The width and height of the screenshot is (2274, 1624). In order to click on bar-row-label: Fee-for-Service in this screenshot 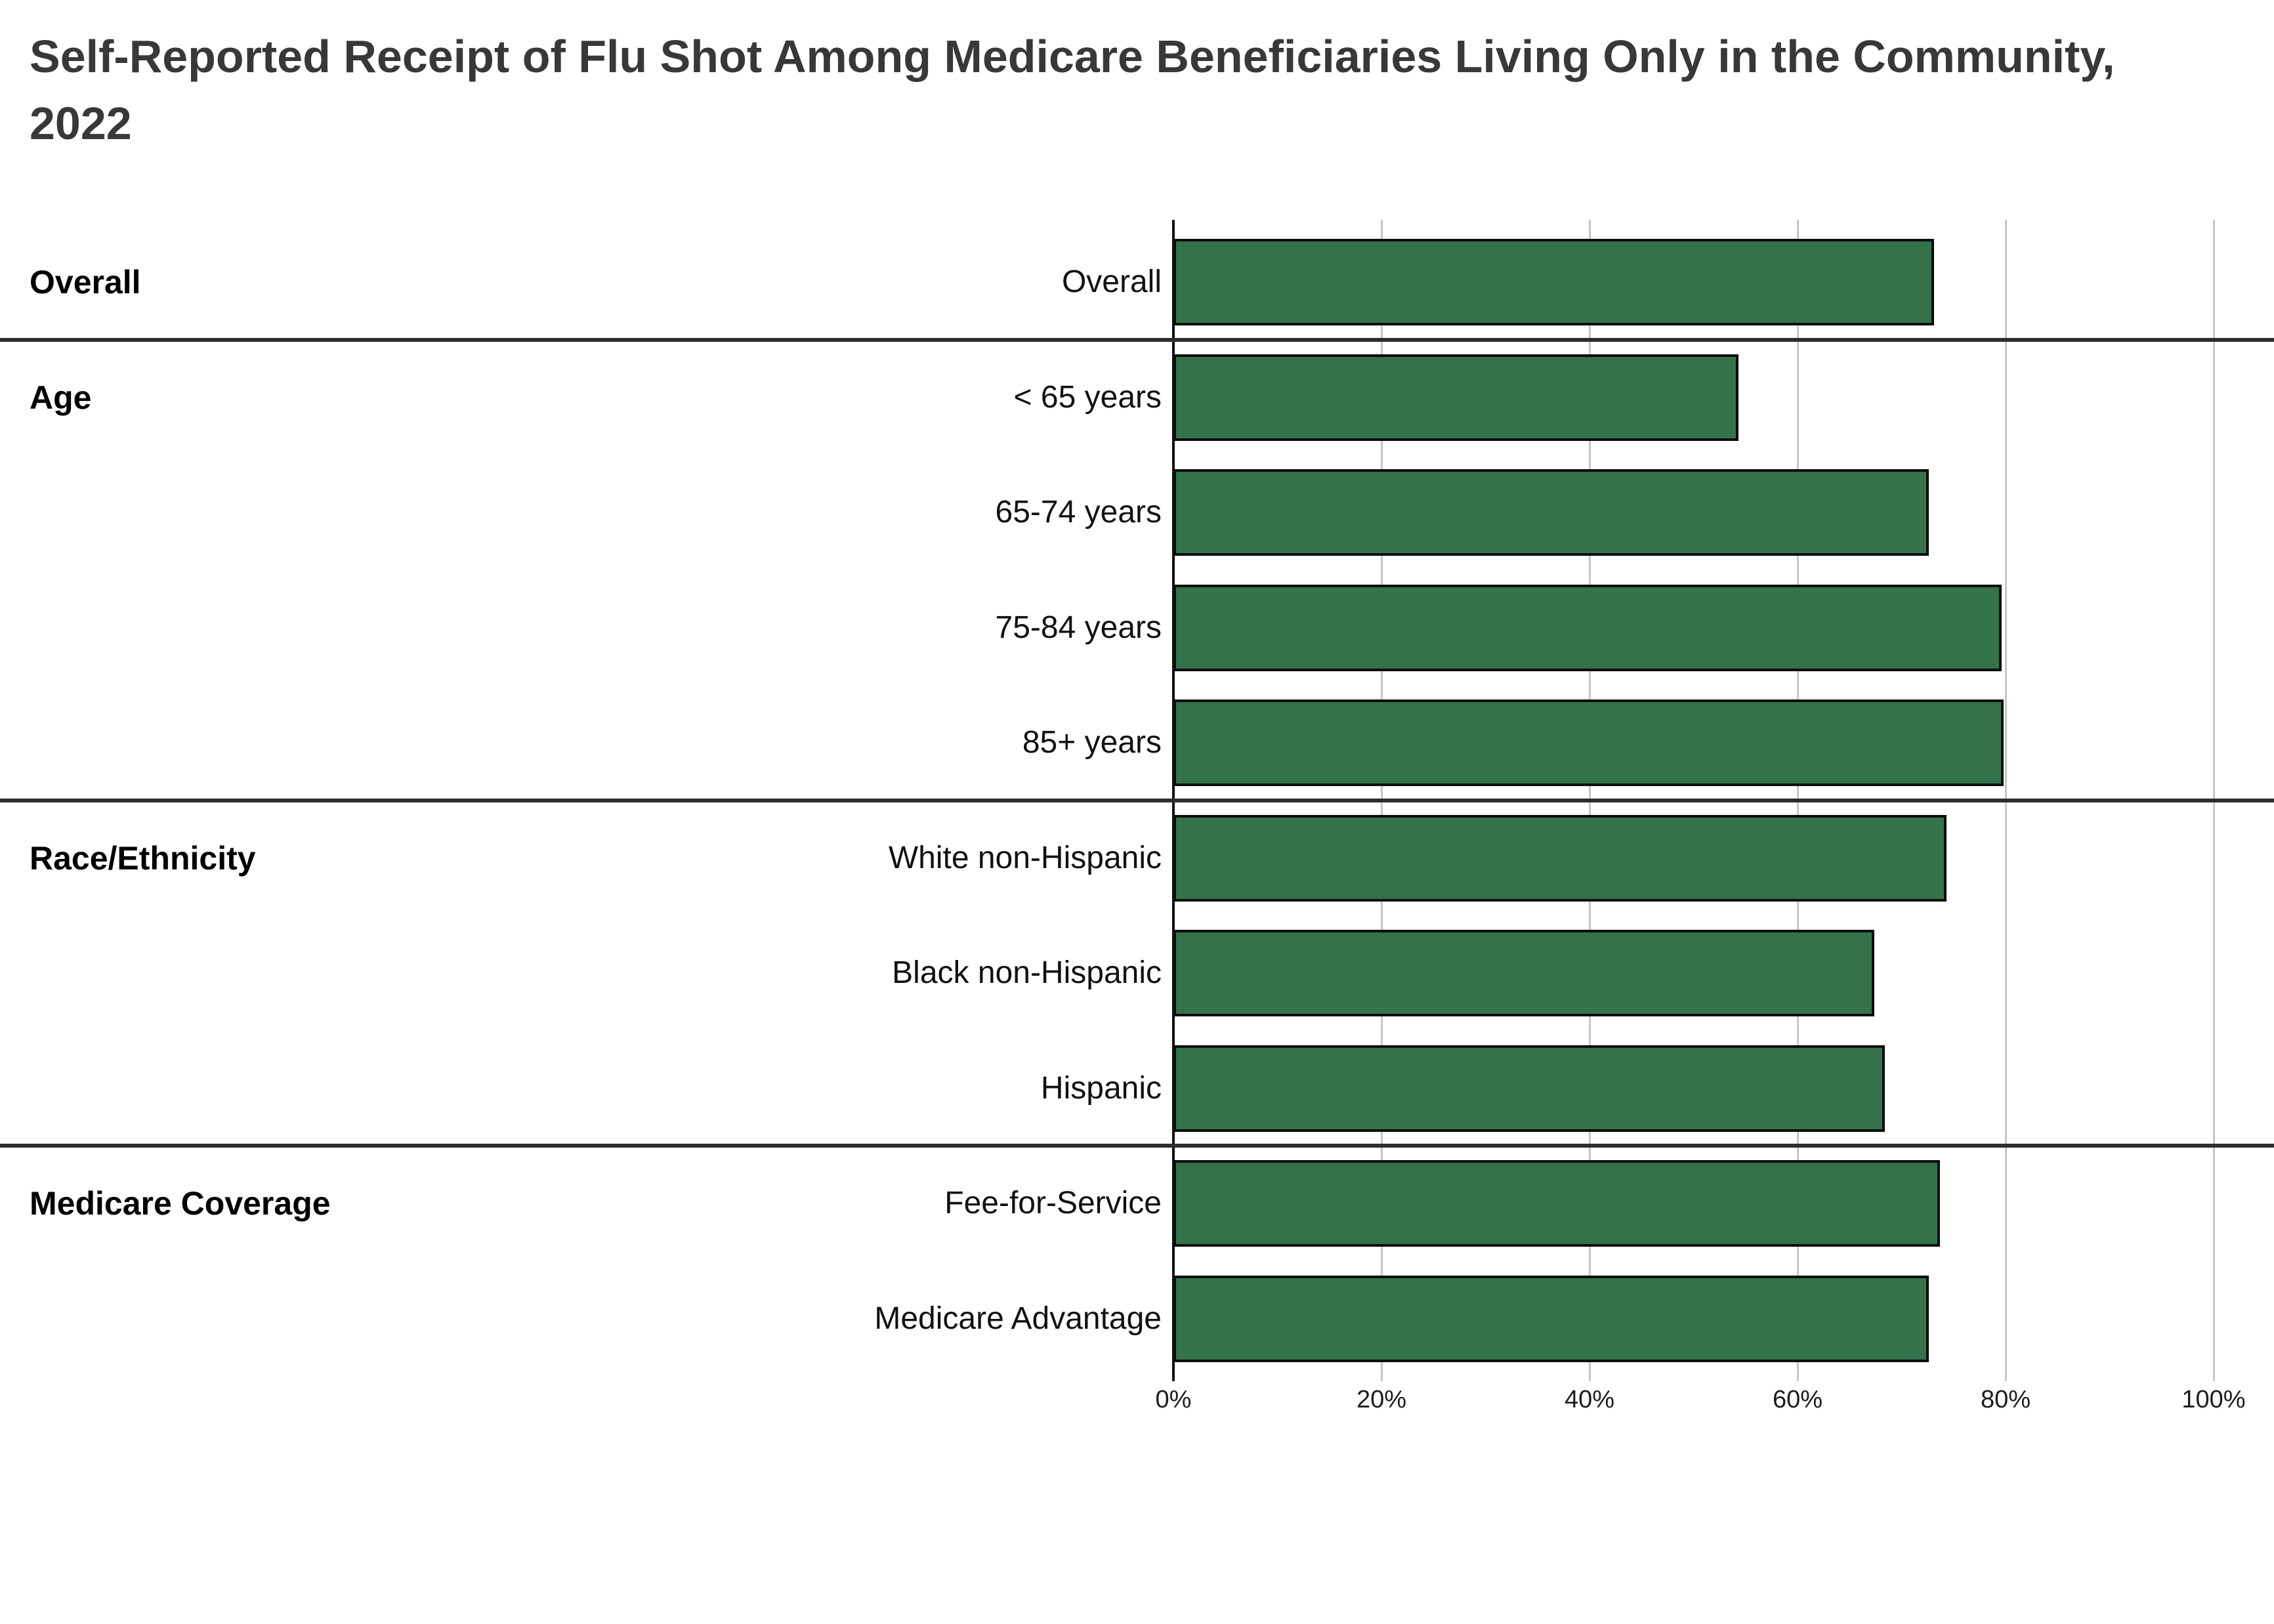, I will do `click(1053, 1203)`.